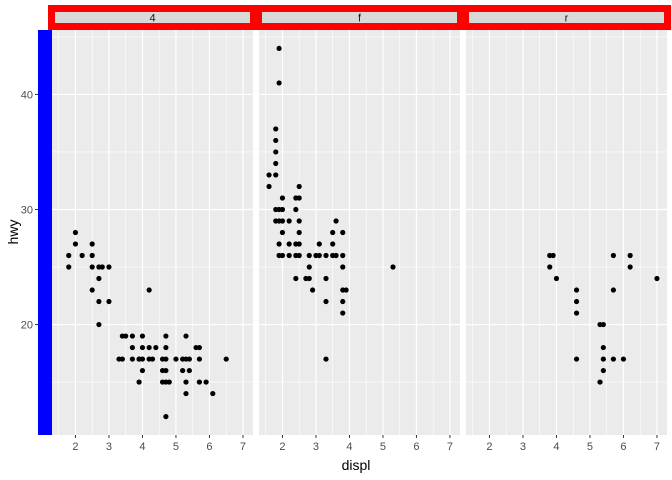  I want to click on strip-label: r, so click(567, 19).